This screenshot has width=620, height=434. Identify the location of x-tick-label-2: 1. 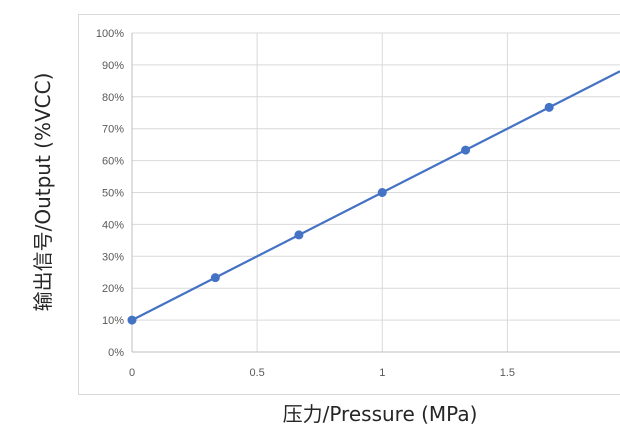
(382, 373).